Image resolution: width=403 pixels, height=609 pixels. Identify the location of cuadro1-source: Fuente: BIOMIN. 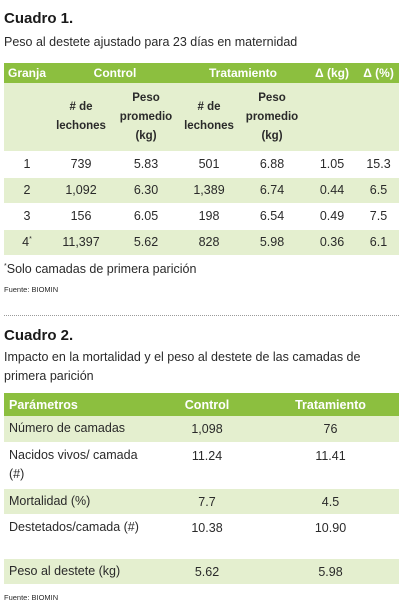
(31, 289).